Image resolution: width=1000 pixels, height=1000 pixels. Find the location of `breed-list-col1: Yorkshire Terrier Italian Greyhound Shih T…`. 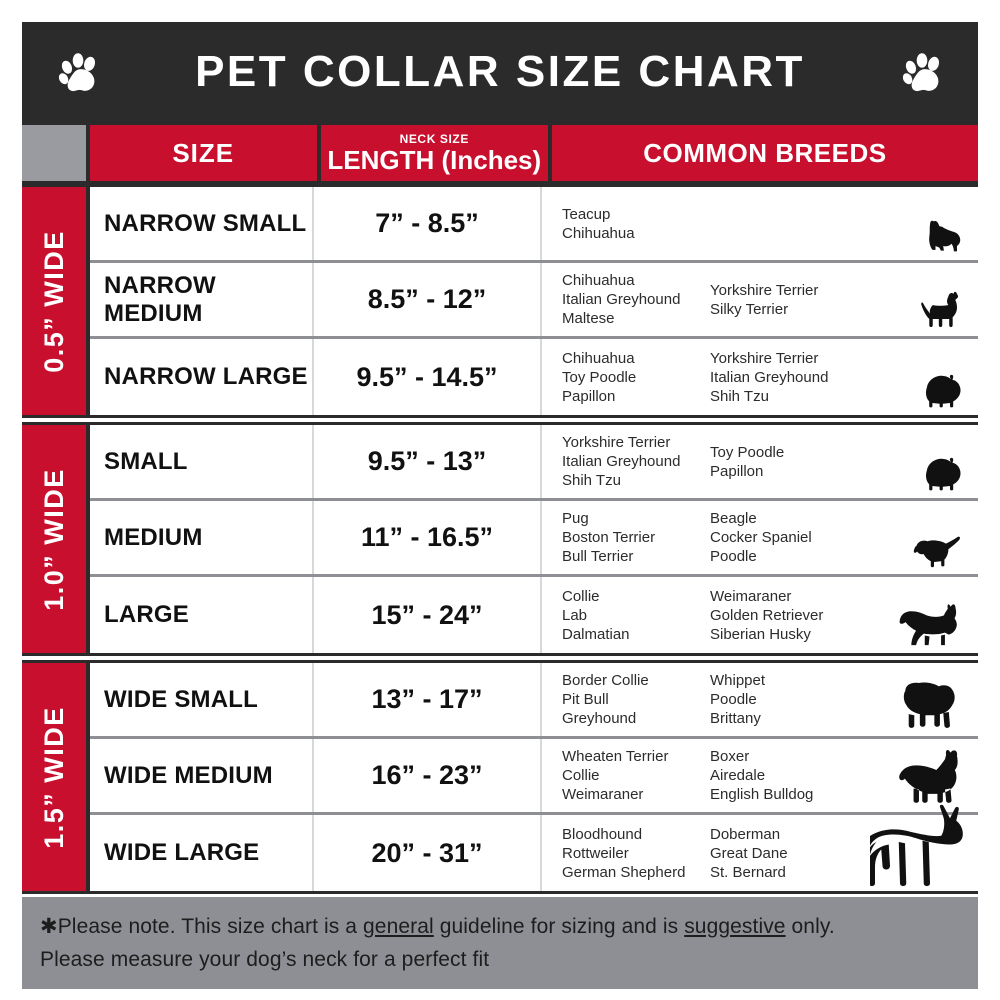

breed-list-col1: Yorkshire Terrier Italian Greyhound Shih T… is located at coordinates (636, 461).